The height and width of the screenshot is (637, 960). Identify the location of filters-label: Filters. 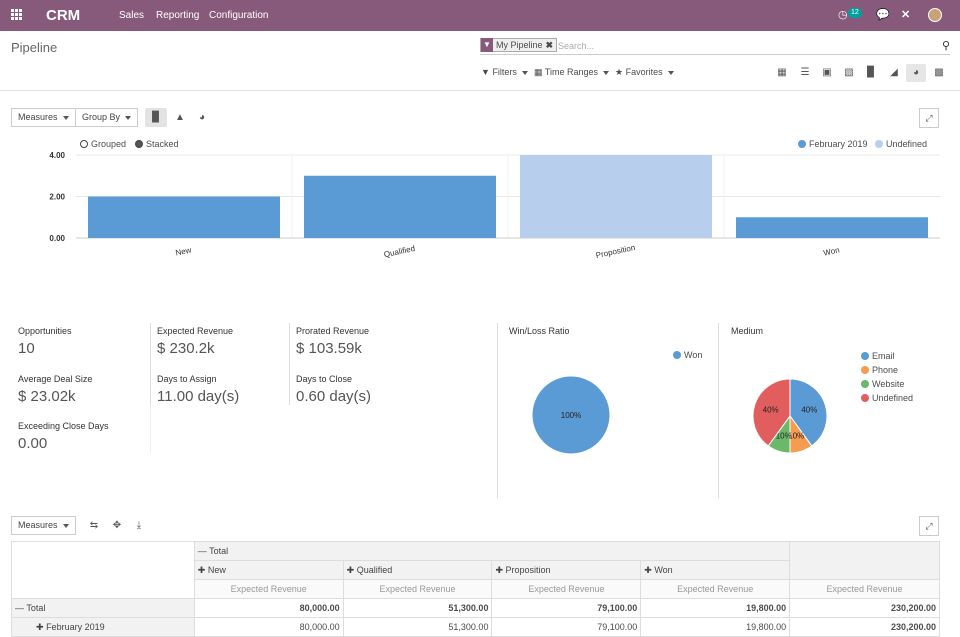
(504, 72).